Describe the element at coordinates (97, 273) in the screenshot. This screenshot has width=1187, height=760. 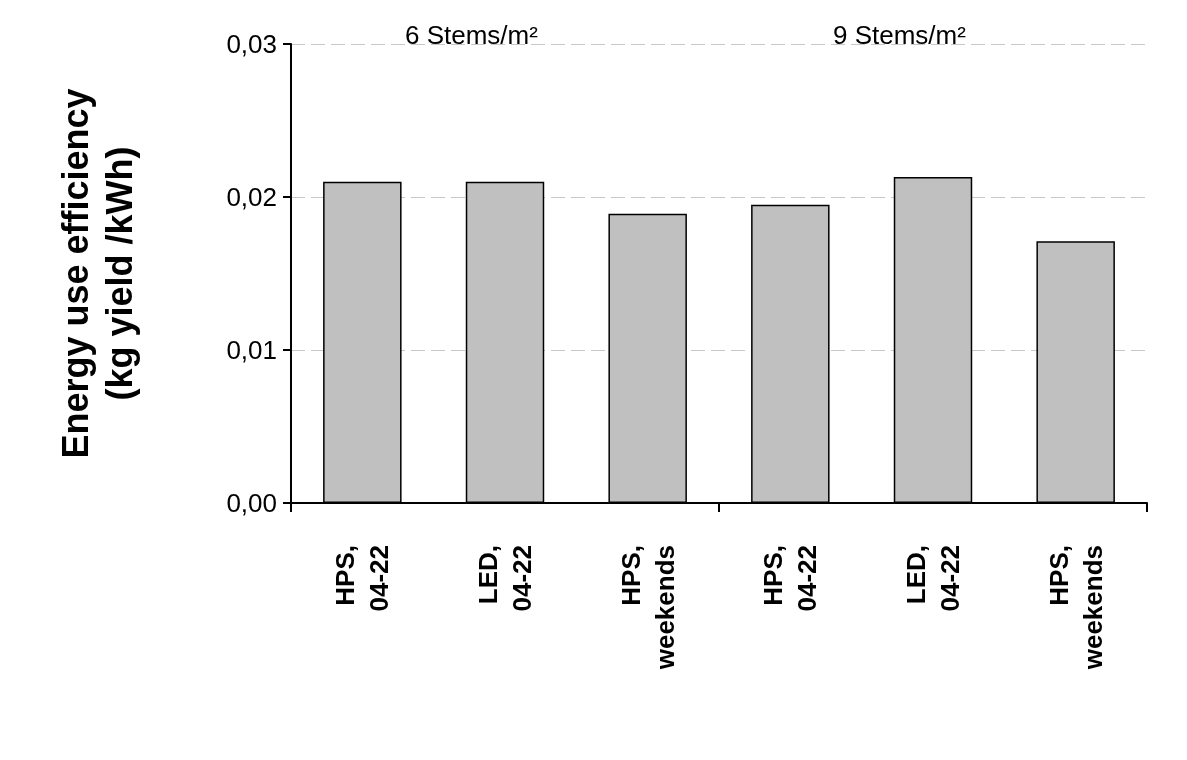
I see `y-axis-title: Energy use efficiency (kg yield /kWh)` at that location.